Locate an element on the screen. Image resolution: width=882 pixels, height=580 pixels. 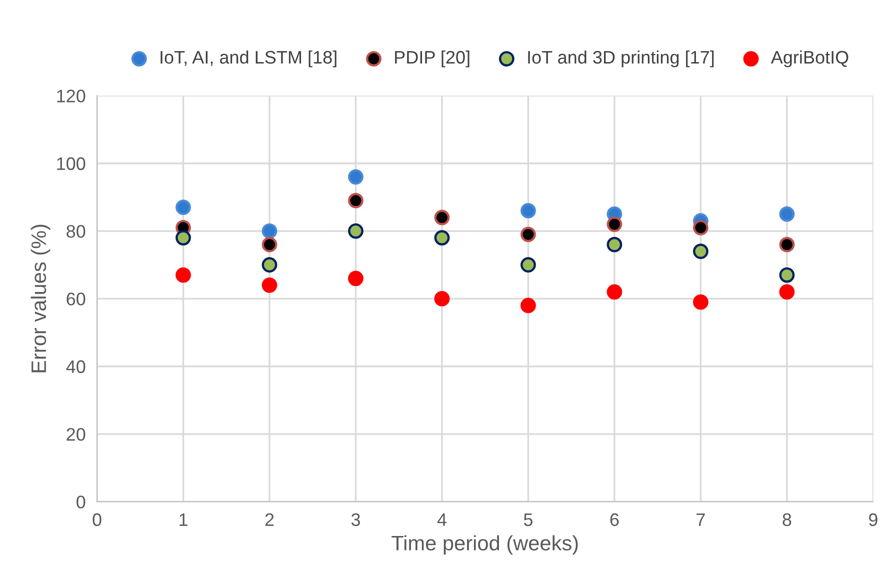
y-axis-title: Error values (%) is located at coordinates (40, 298).